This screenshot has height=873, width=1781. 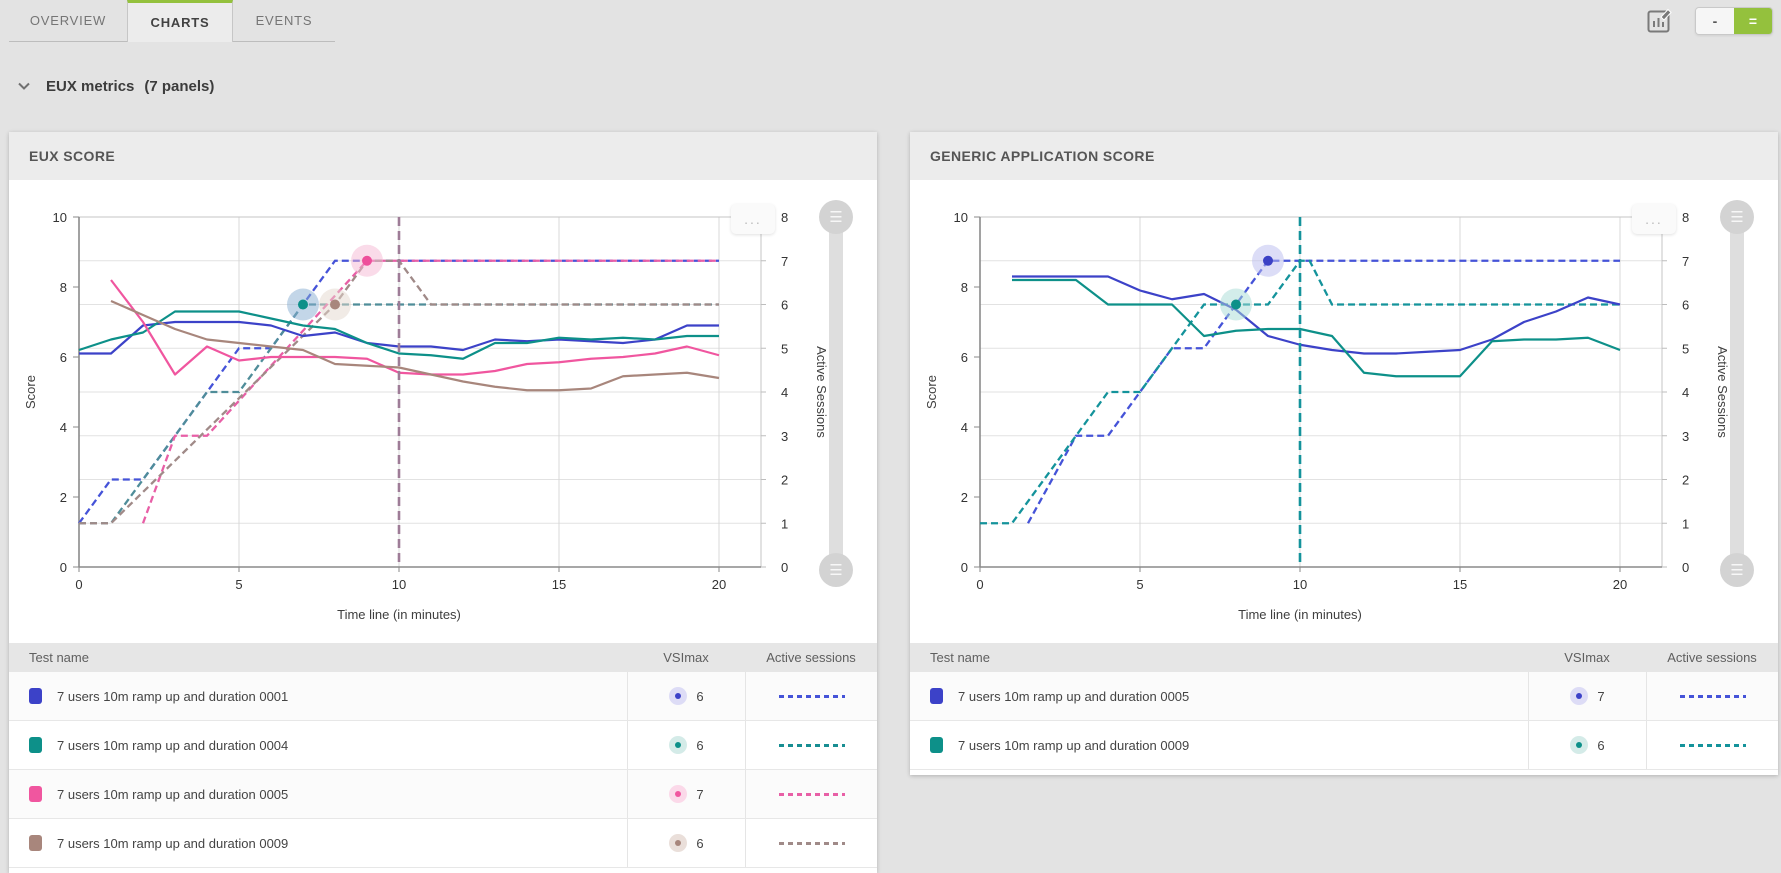 I want to click on right-axis-tick-label: 2, so click(x=1685, y=480).